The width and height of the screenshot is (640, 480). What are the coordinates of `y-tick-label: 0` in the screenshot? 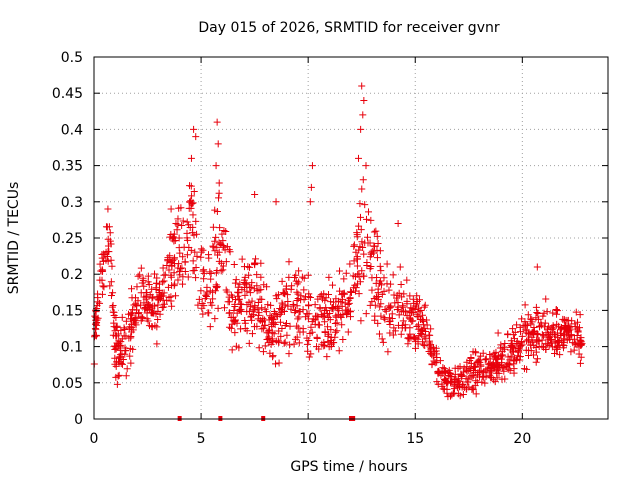 It's located at (78, 420).